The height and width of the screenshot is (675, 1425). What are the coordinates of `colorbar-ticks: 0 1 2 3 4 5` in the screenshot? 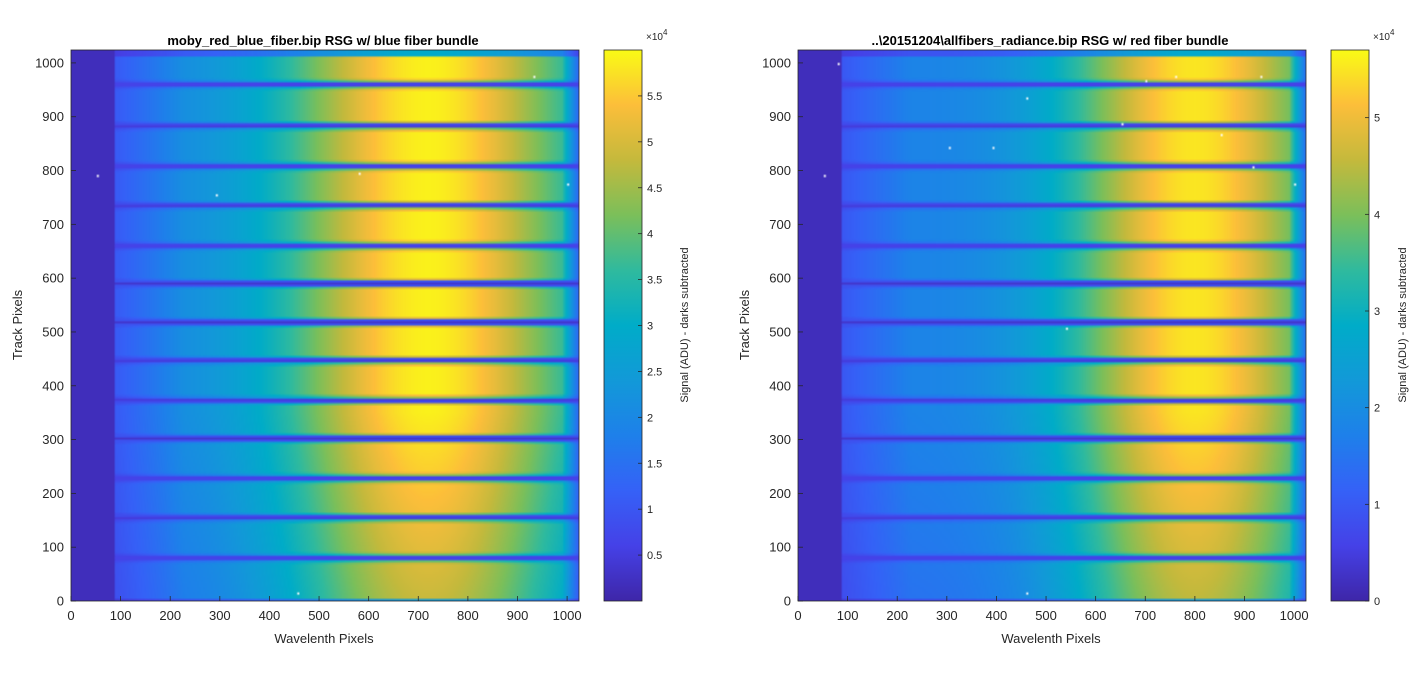 It's located at (1372, 360).